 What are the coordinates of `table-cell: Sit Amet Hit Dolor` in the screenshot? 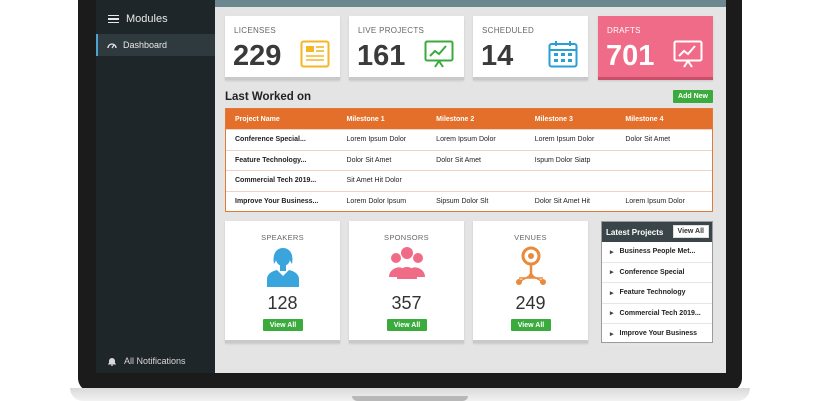 It's located at (374, 181).